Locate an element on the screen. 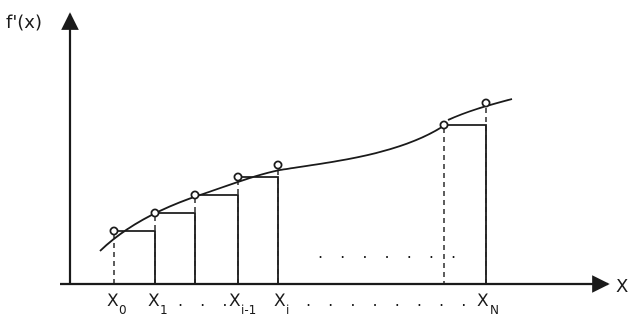 The image size is (631, 332). middle-ellipsis: . . . . . . . is located at coordinates (390, 252).